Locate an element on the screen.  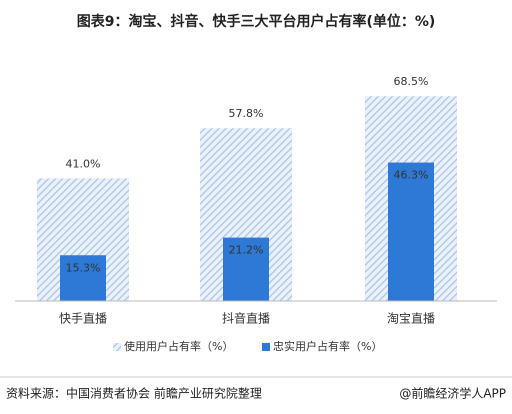
credit: @前瞻经济学人APP is located at coordinates (452, 393).